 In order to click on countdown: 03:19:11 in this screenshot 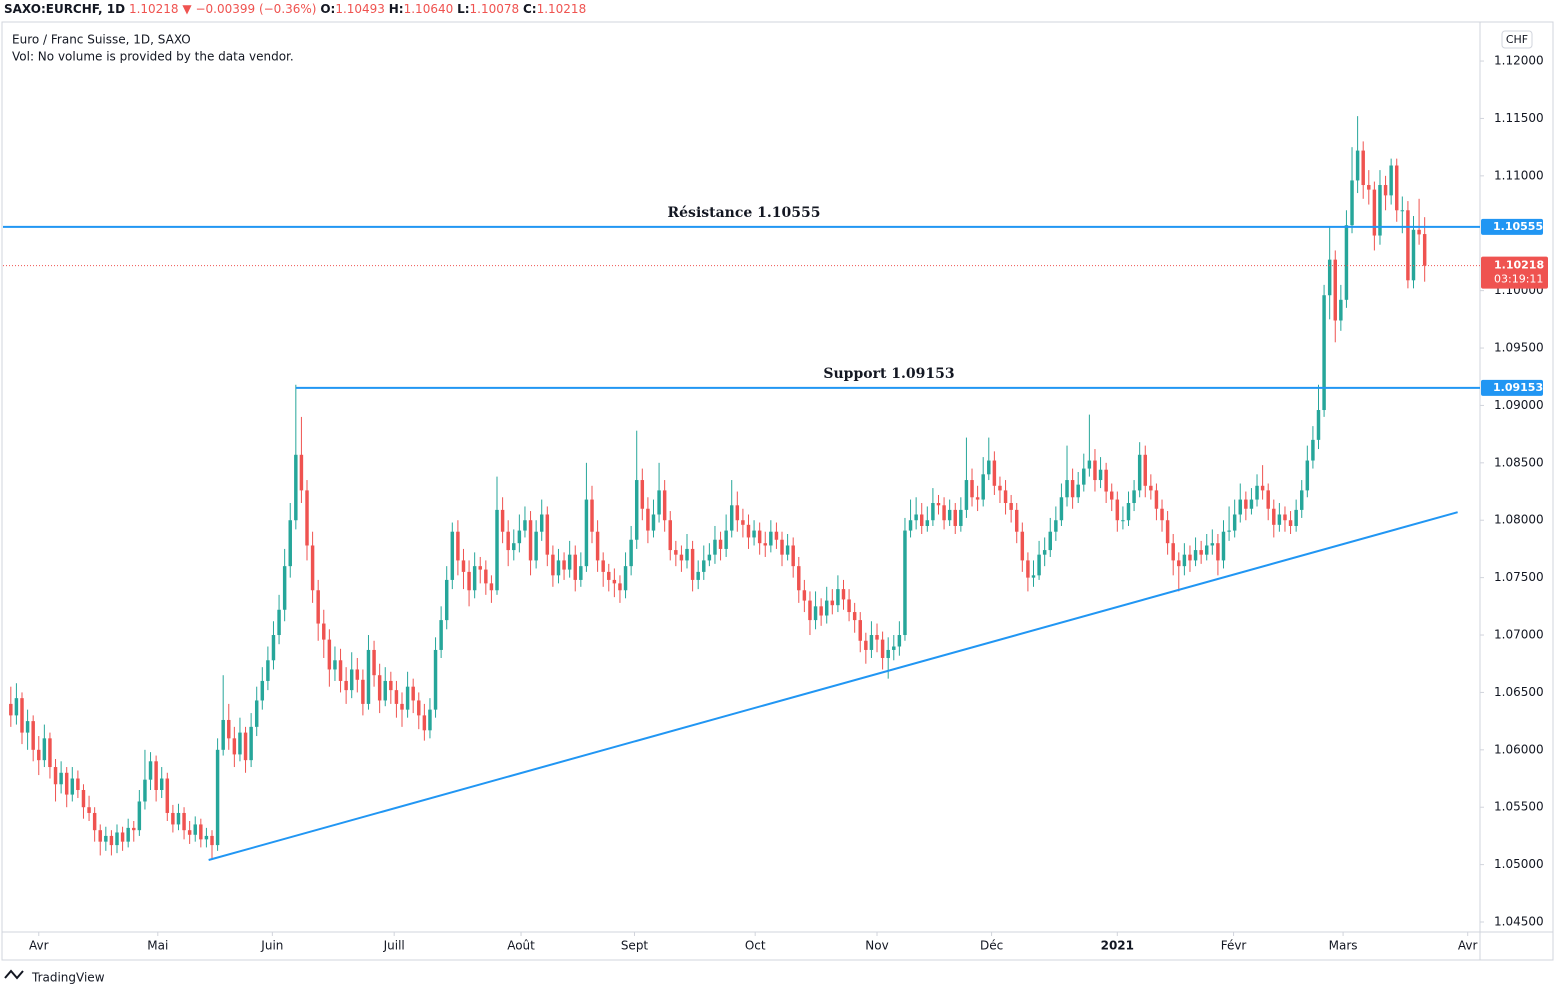, I will do `click(1518, 279)`.